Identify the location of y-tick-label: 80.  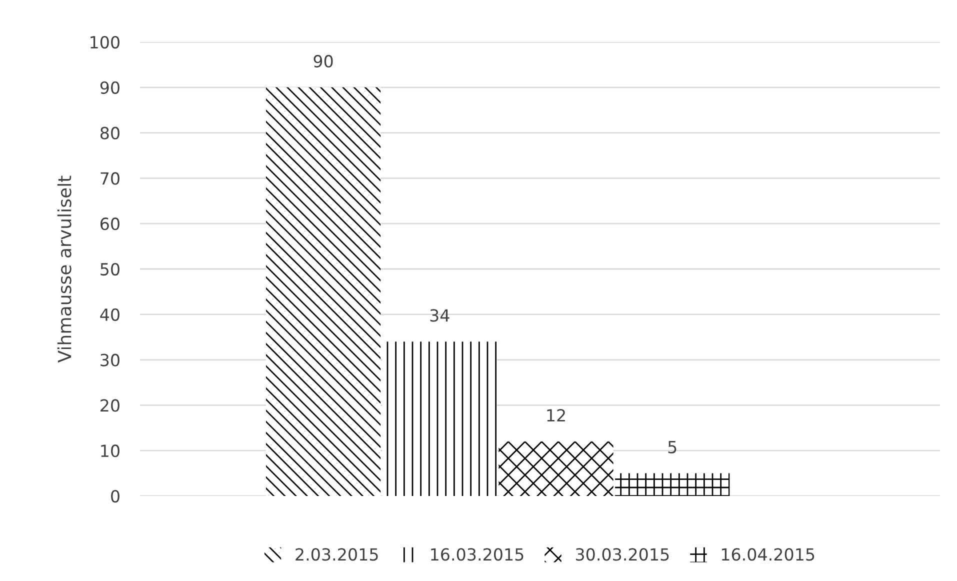
(110, 133).